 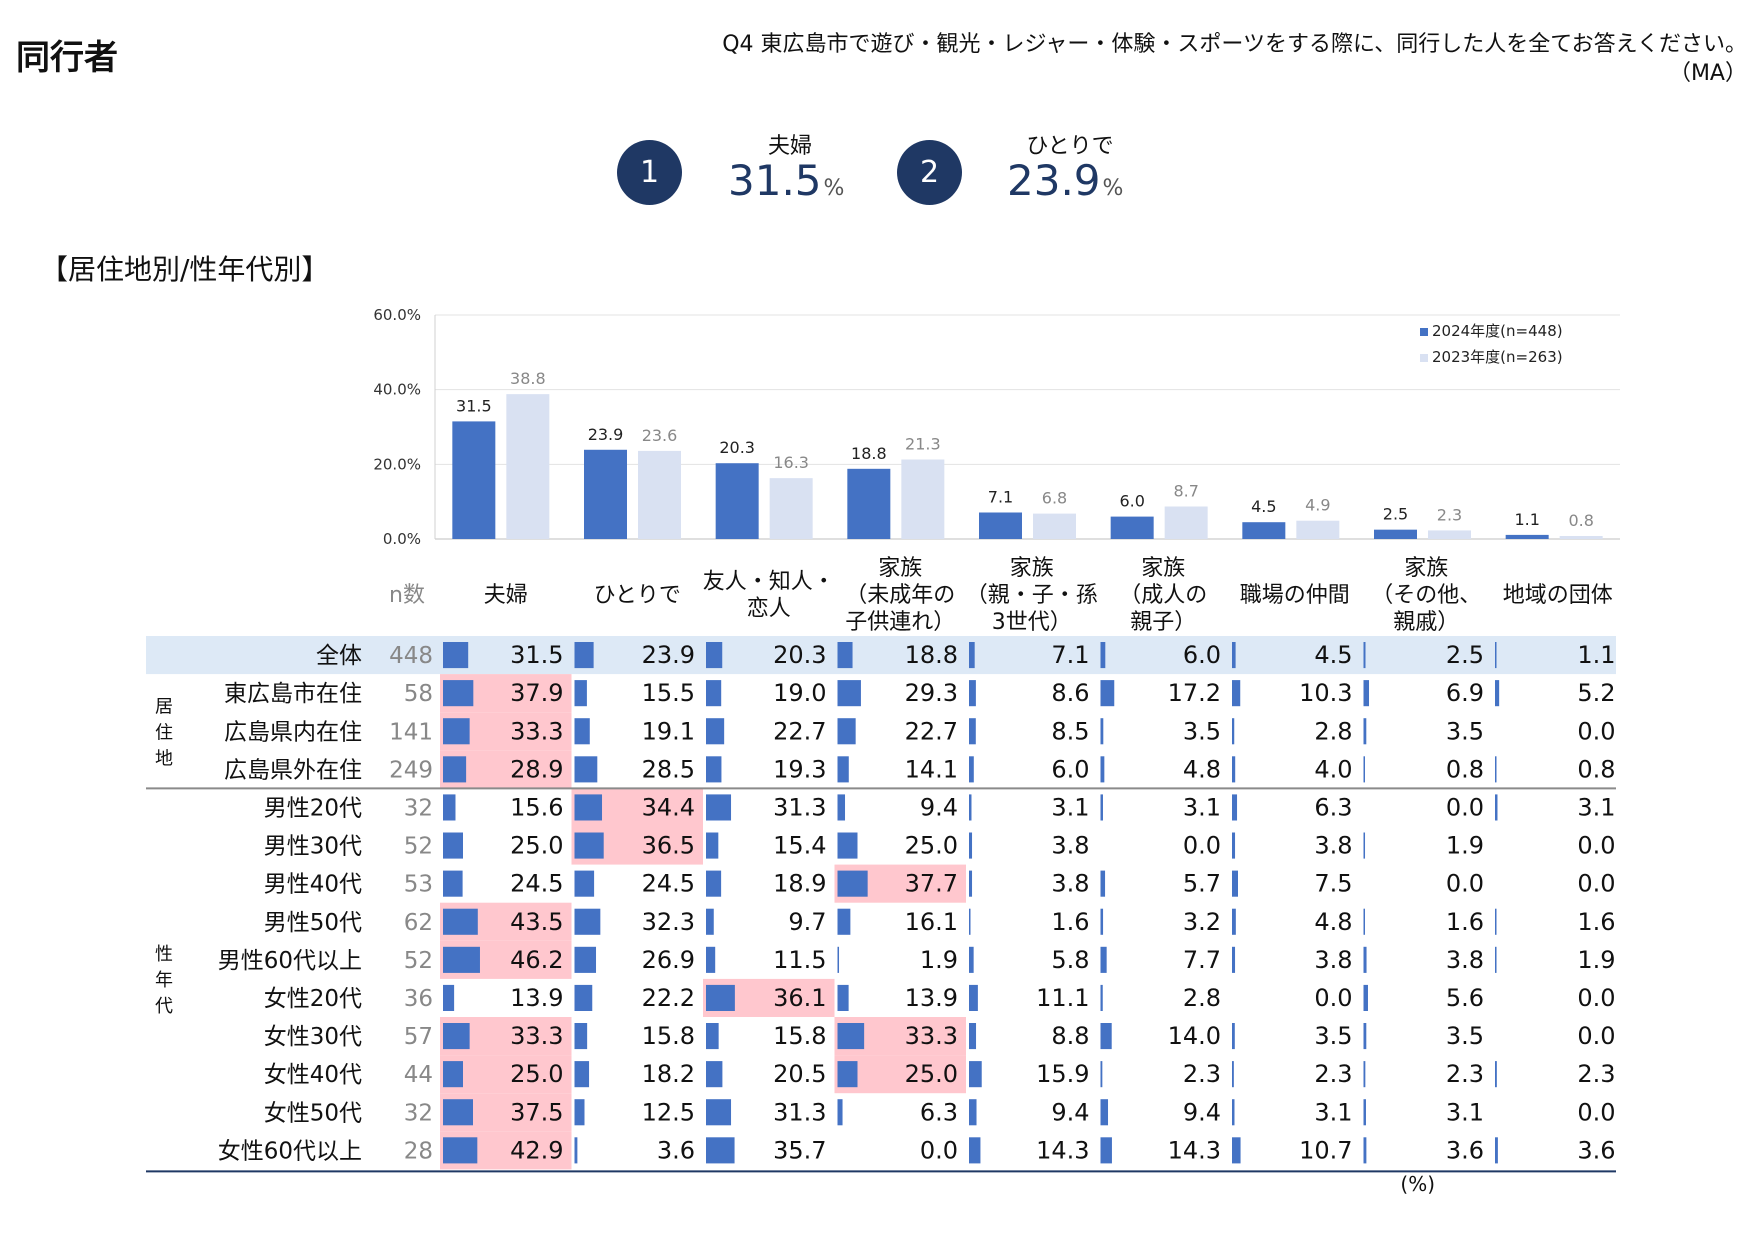 What do you see at coordinates (769, 582) in the screenshot?
I see `column-header-line: 友人・知人・` at bounding box center [769, 582].